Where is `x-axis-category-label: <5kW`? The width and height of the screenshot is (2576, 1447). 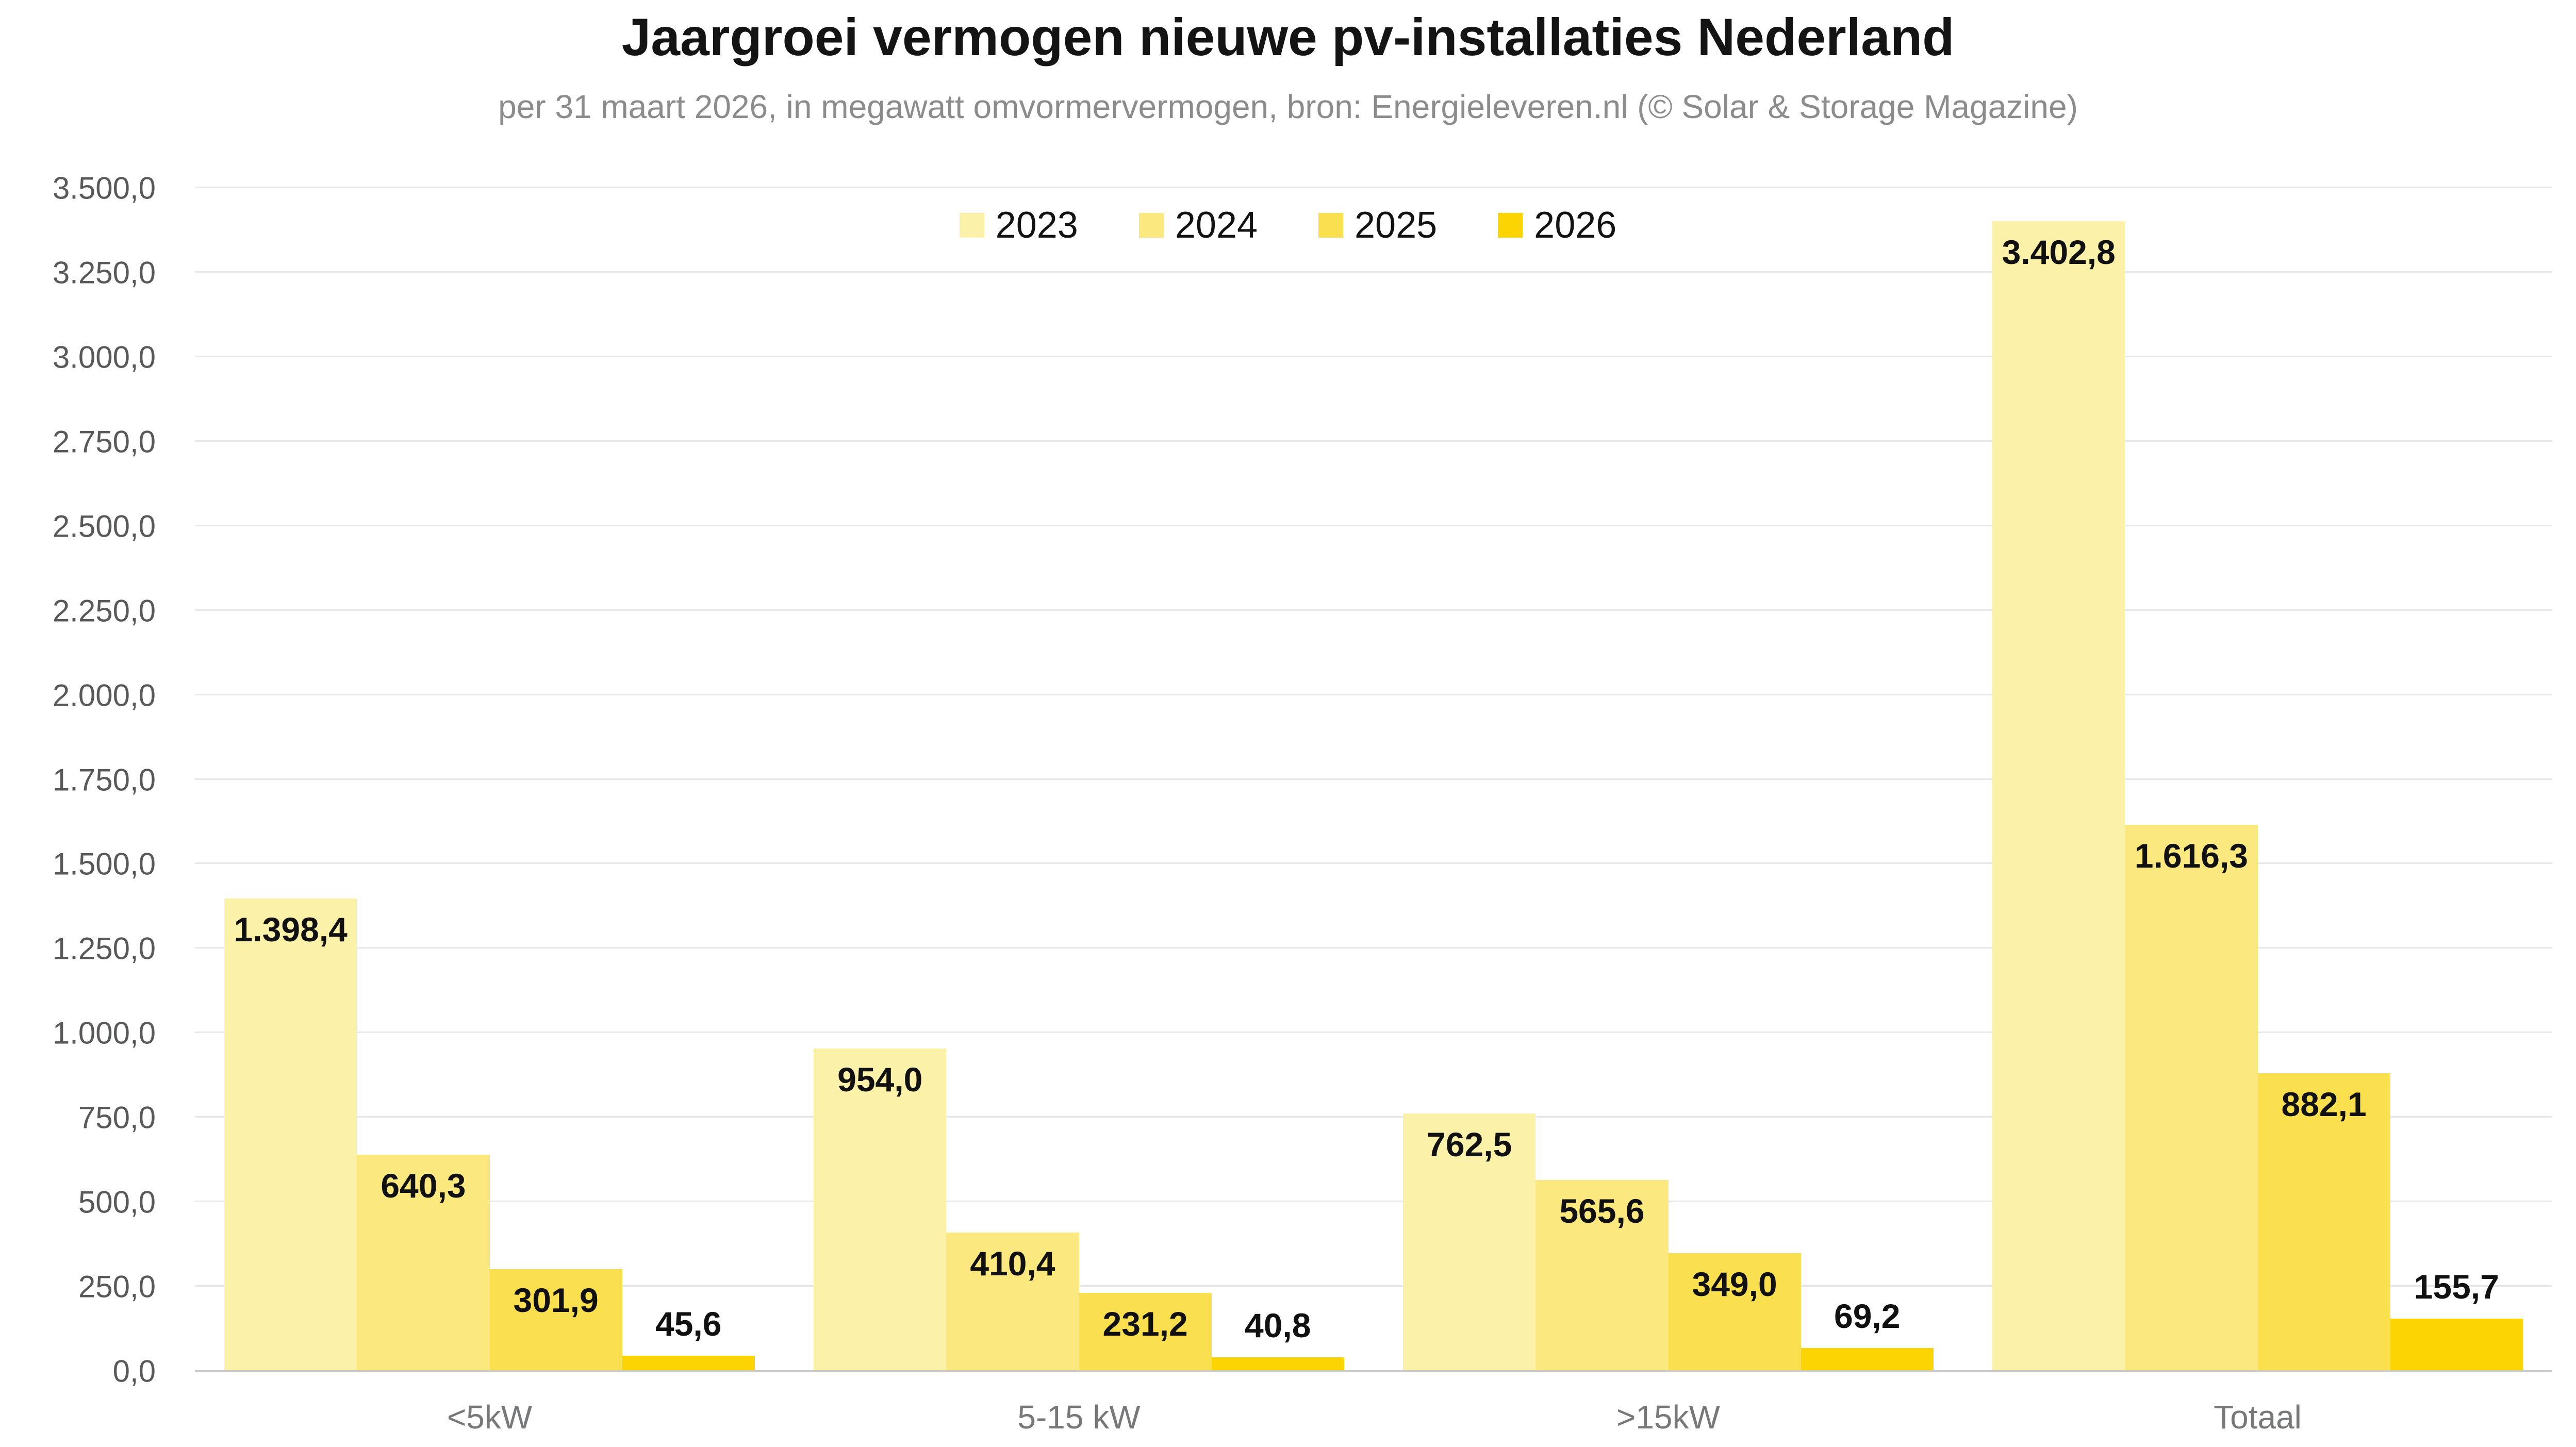 x-axis-category-label: <5kW is located at coordinates (490, 1417).